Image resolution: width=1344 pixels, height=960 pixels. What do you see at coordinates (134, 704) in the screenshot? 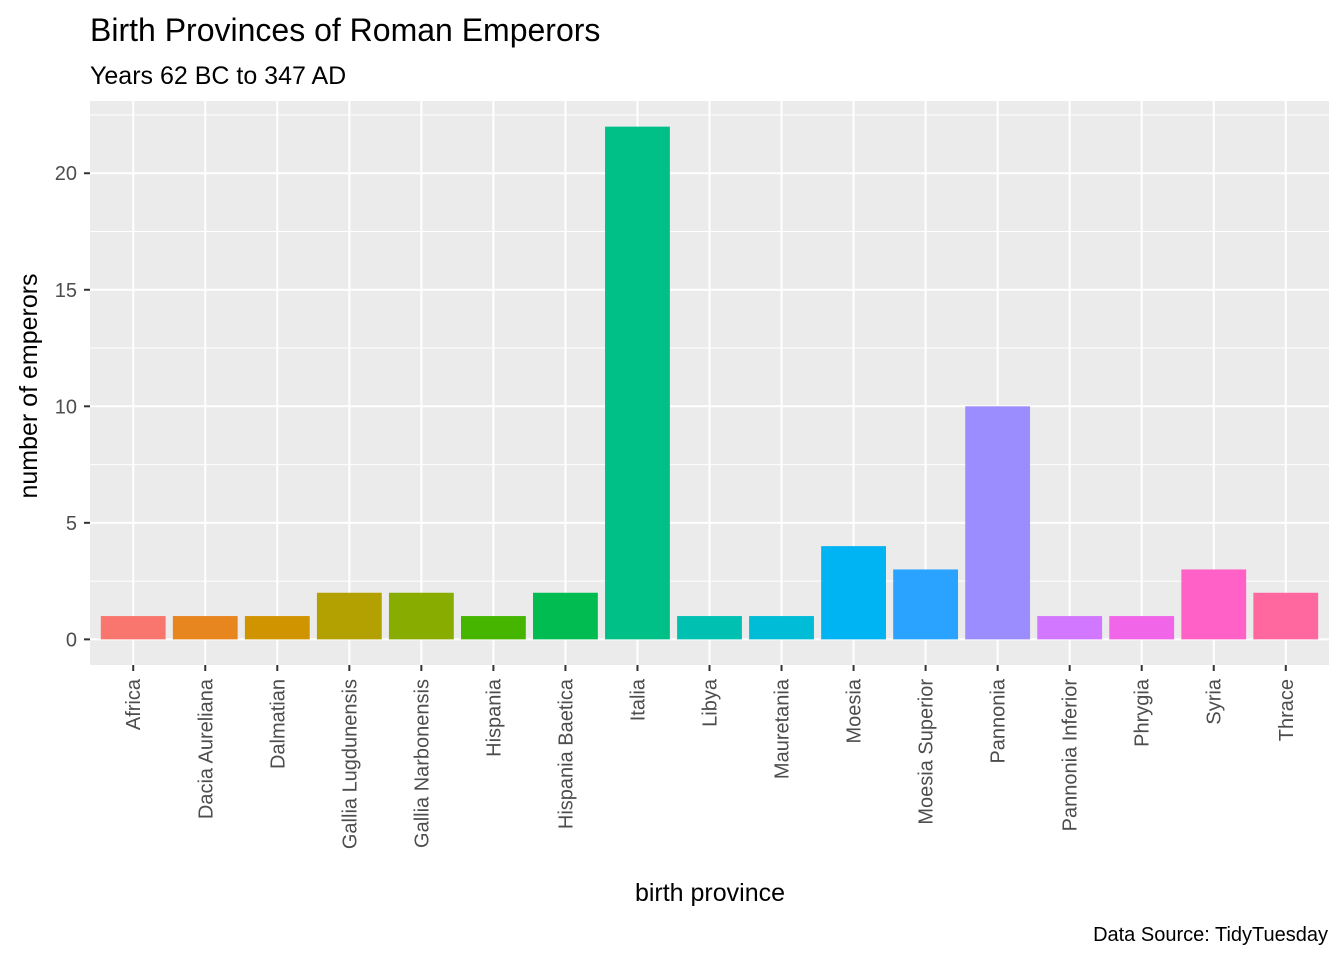
I see `x-tick-label: Africa` at bounding box center [134, 704].